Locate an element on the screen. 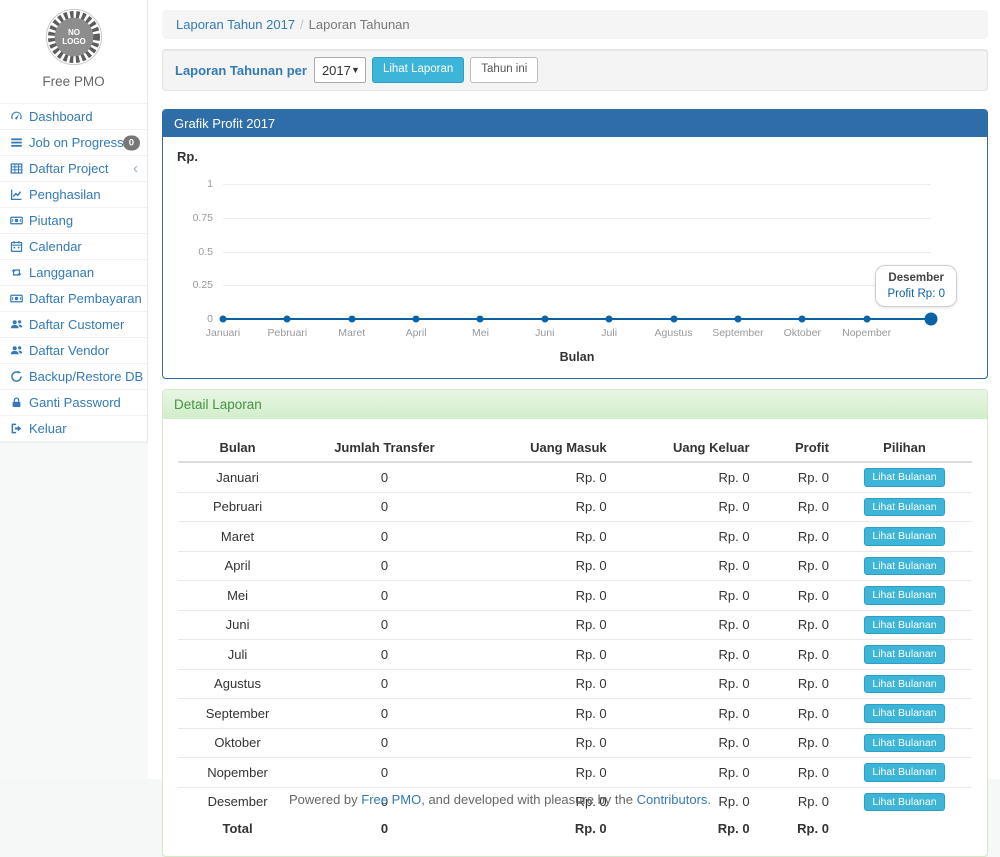 The width and height of the screenshot is (1000, 857). cell-bulan: Agustus is located at coordinates (238, 683).